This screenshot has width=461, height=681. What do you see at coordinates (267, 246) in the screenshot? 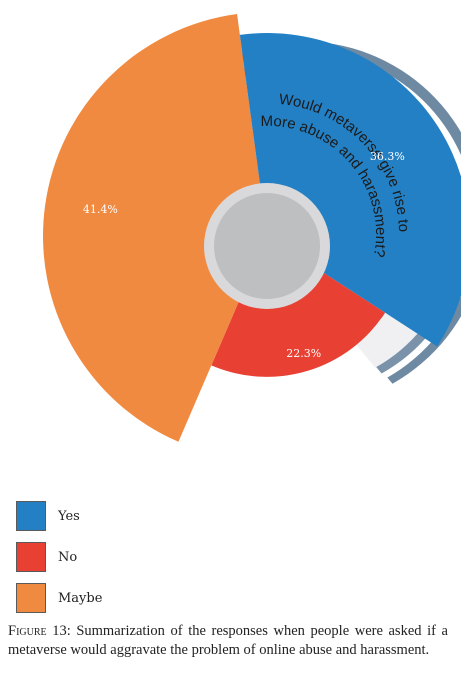
I see `center-disc` at bounding box center [267, 246].